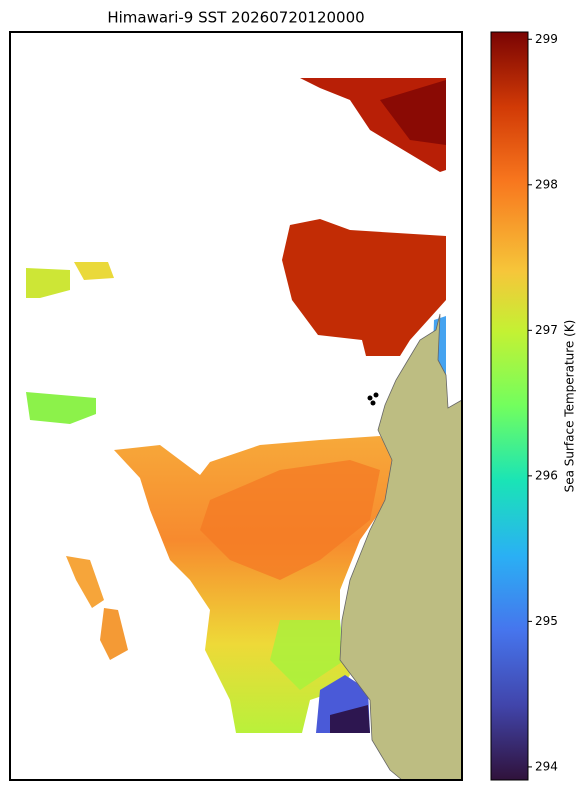 The width and height of the screenshot is (588, 794). I want to click on chart-title: Himawari-9 SST 20260720120000, so click(235, 18).